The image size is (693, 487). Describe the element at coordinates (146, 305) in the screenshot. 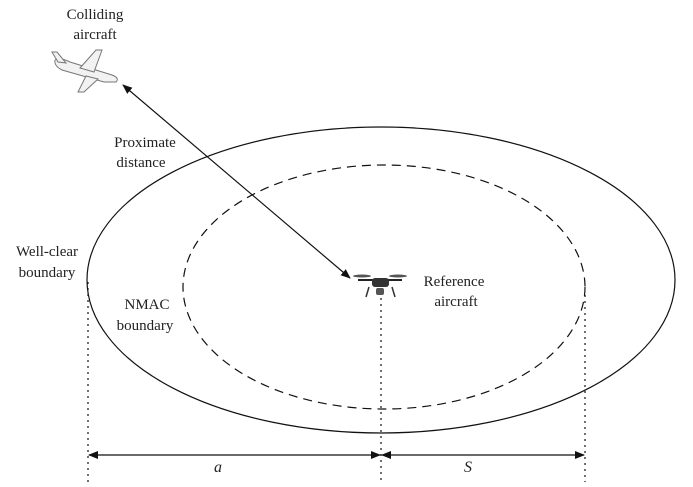

I see `label: NMAC` at that location.